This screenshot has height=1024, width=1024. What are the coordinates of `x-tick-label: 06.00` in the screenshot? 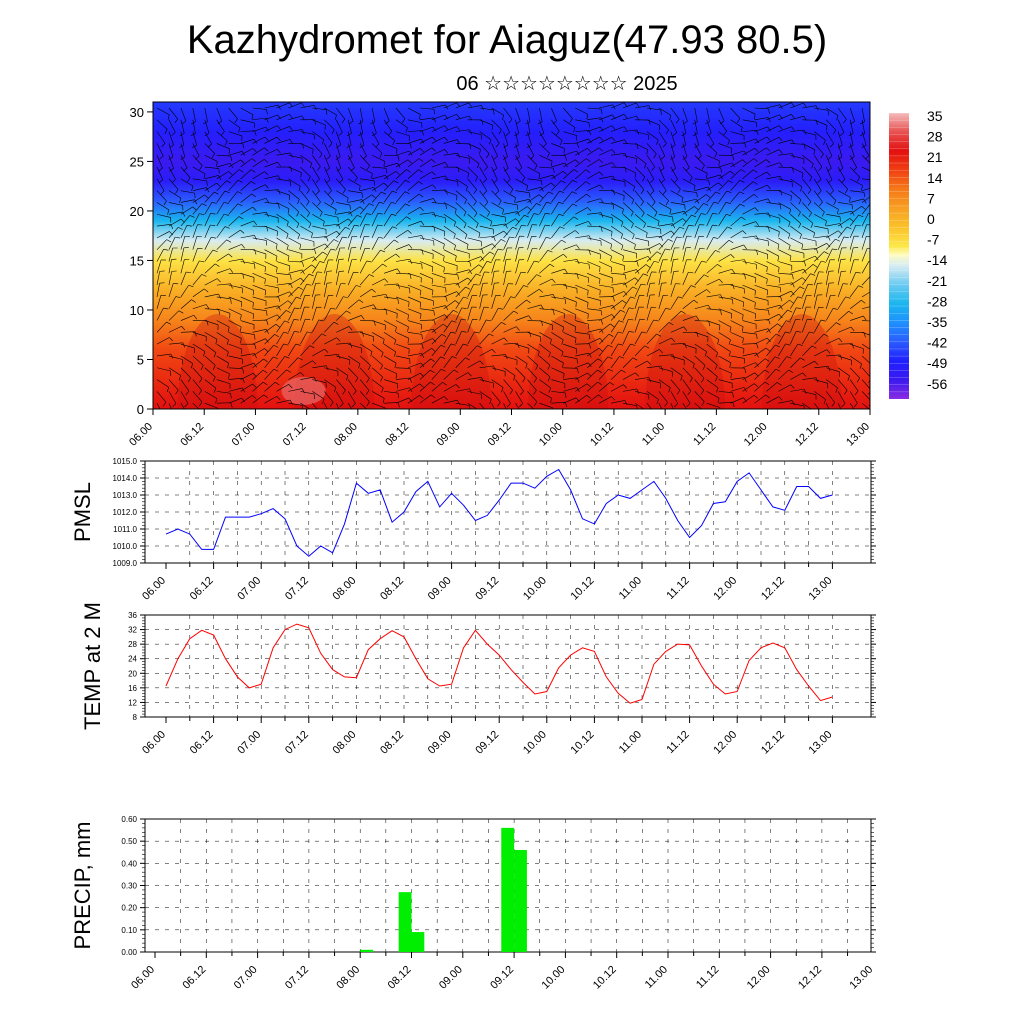 It's located at (143, 978).